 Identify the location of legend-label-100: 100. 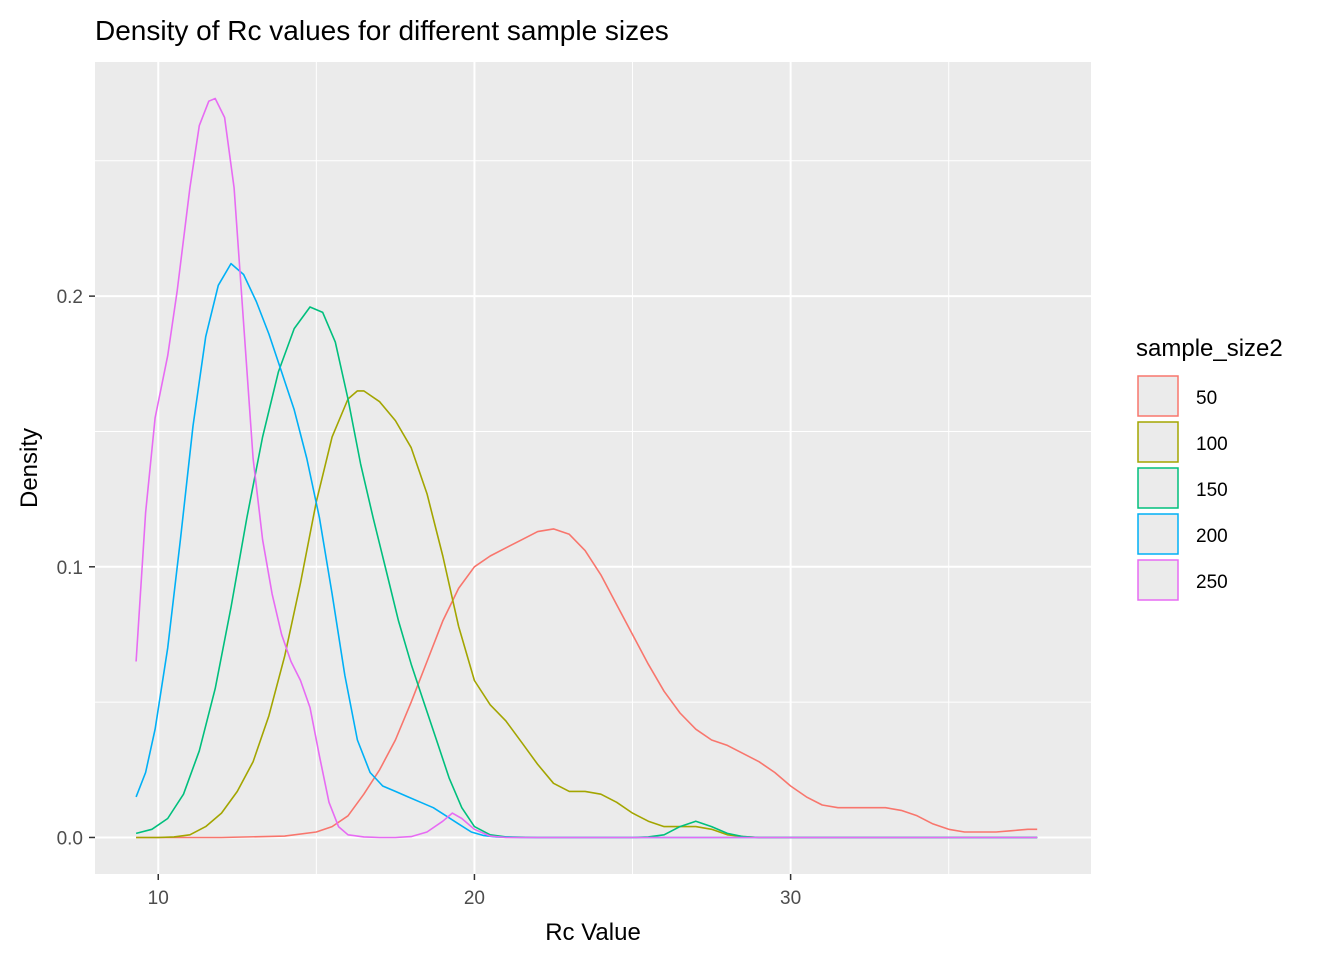
(1212, 444).